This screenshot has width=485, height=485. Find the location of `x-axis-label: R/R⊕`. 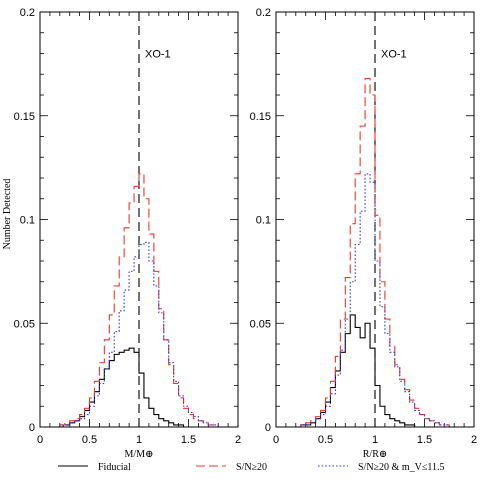

x-axis-label: R/R⊕ is located at coordinates (375, 454).